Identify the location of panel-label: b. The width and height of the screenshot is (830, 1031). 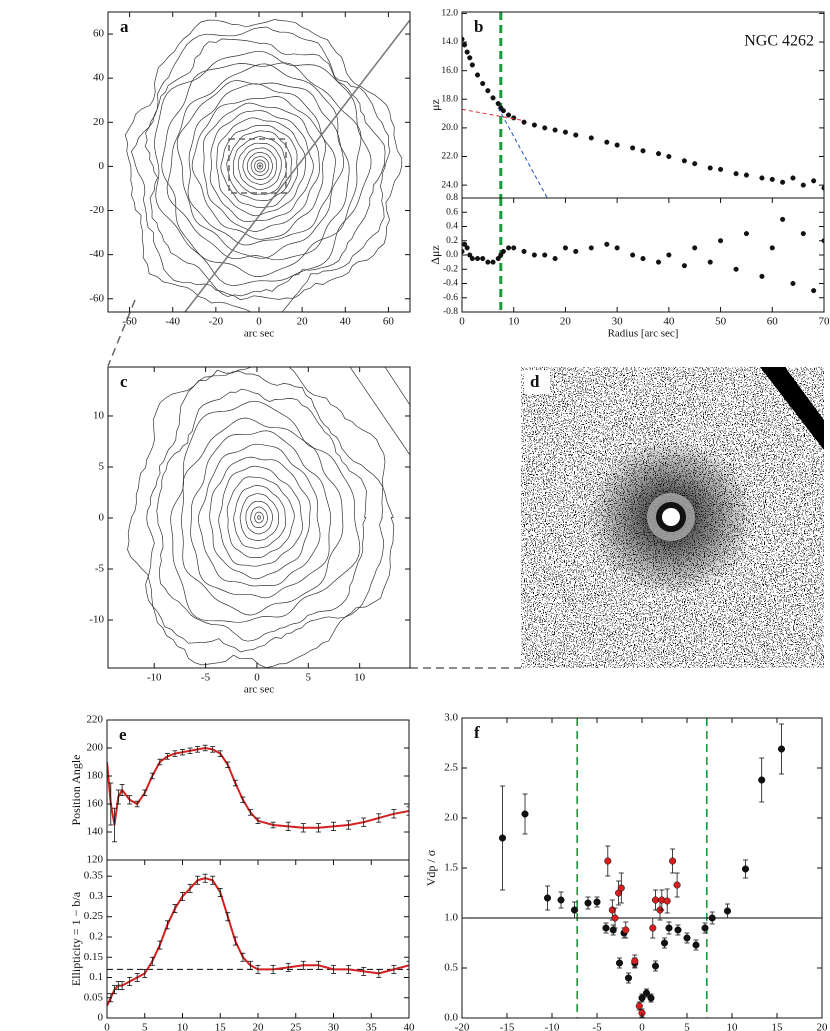
(478, 26).